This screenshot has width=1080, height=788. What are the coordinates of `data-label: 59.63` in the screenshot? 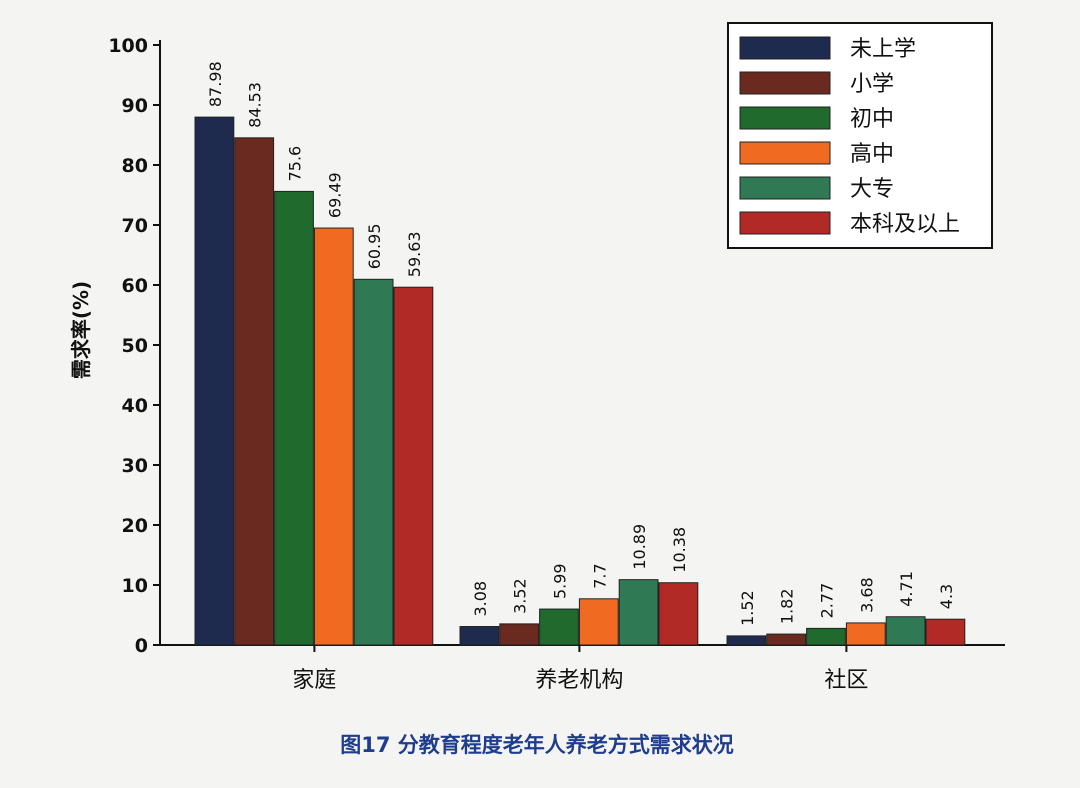 It's located at (414, 254).